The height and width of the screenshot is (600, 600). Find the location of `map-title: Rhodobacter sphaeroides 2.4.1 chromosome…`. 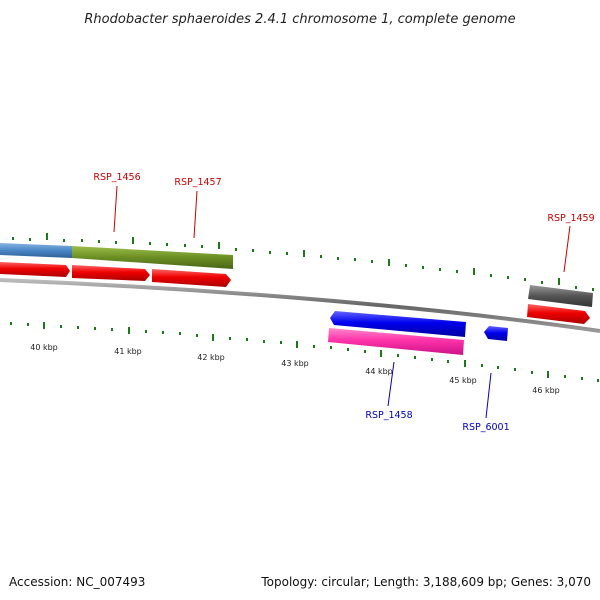

map-title: Rhodobacter sphaeroides 2.4.1 chromosome… is located at coordinates (299, 19).